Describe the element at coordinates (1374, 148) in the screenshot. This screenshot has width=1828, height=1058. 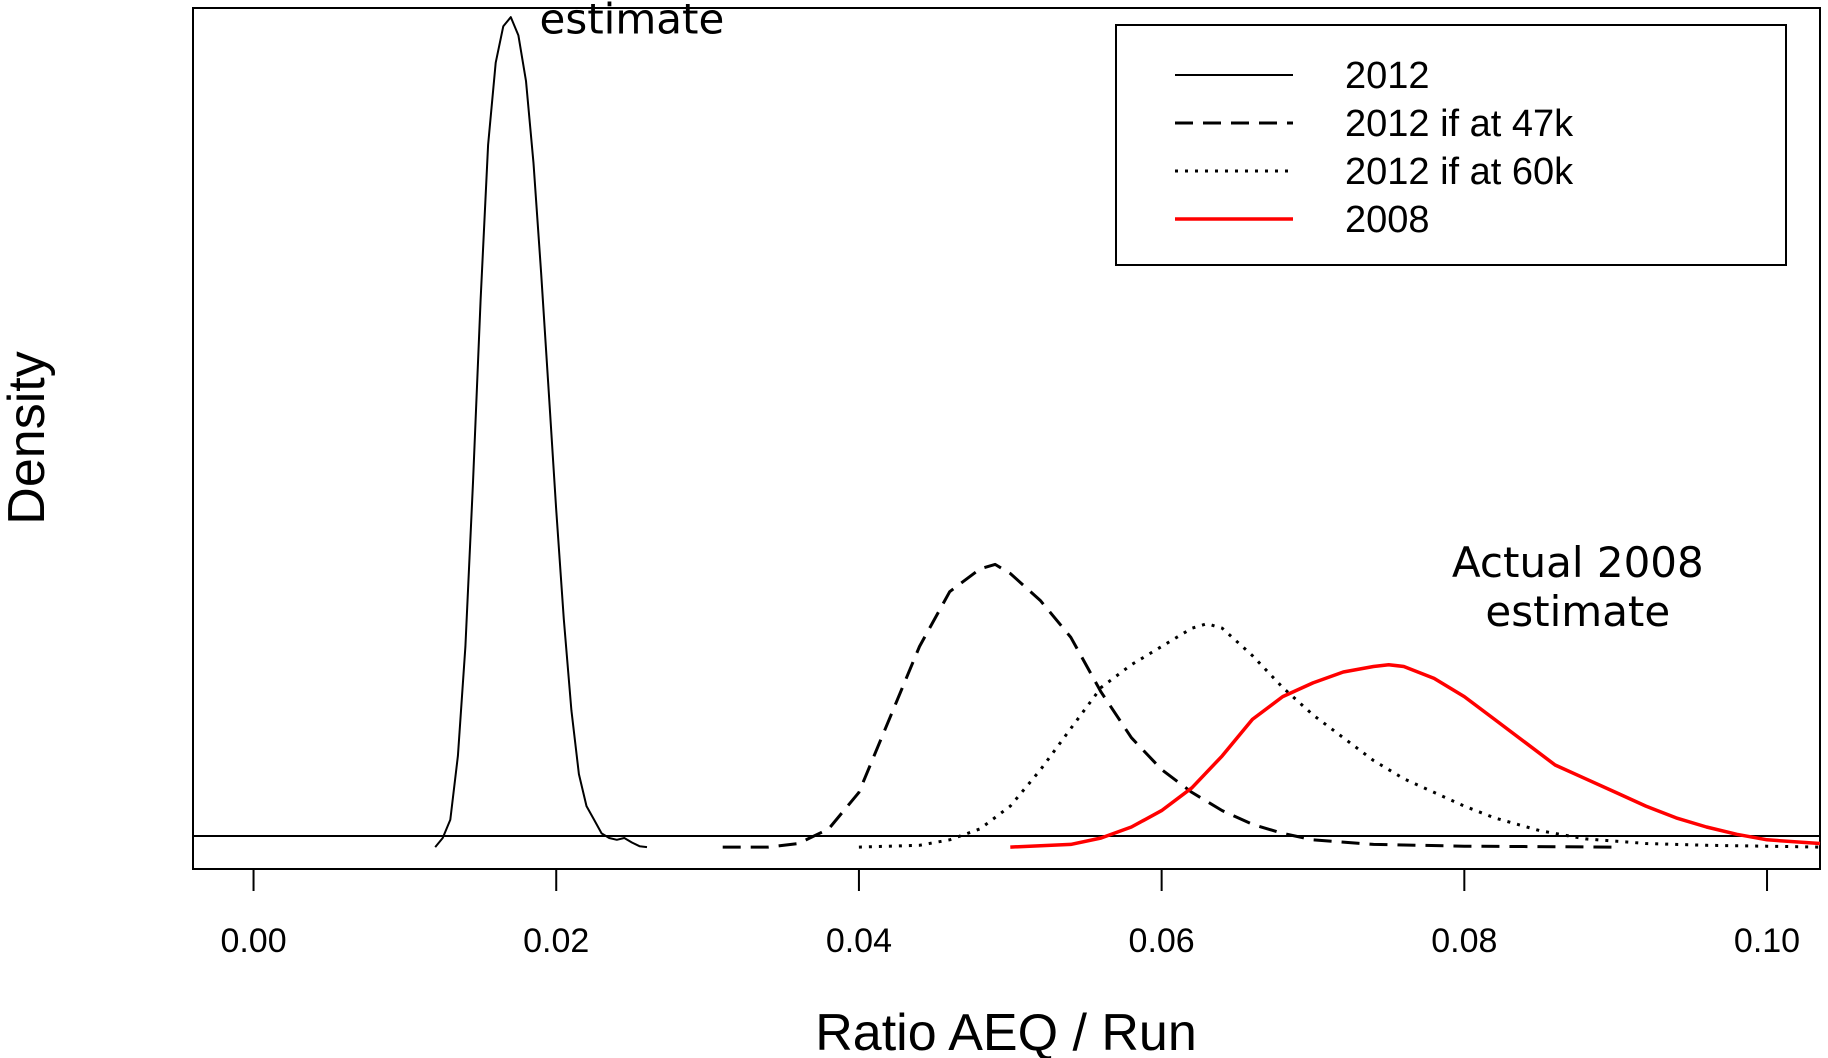
I see `legend-entries: 2012 2012 if at 47k 2012 if at 60k 2008` at that location.